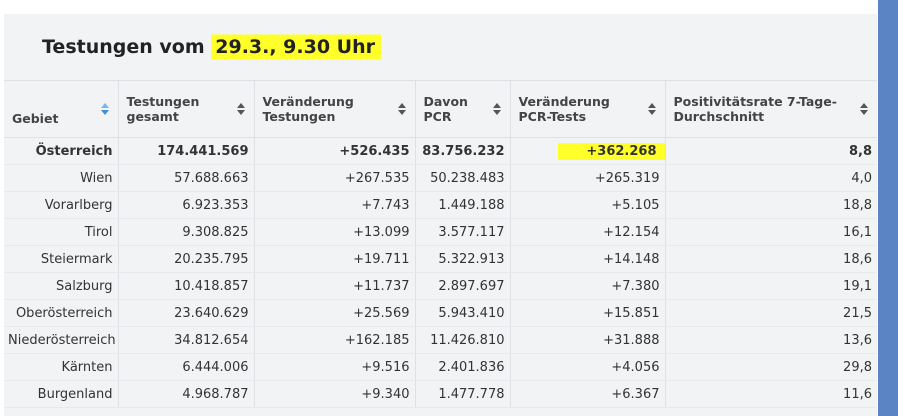 Image resolution: width=898 pixels, height=416 pixels. I want to click on cell-pcr: 3.577.117, so click(463, 232).